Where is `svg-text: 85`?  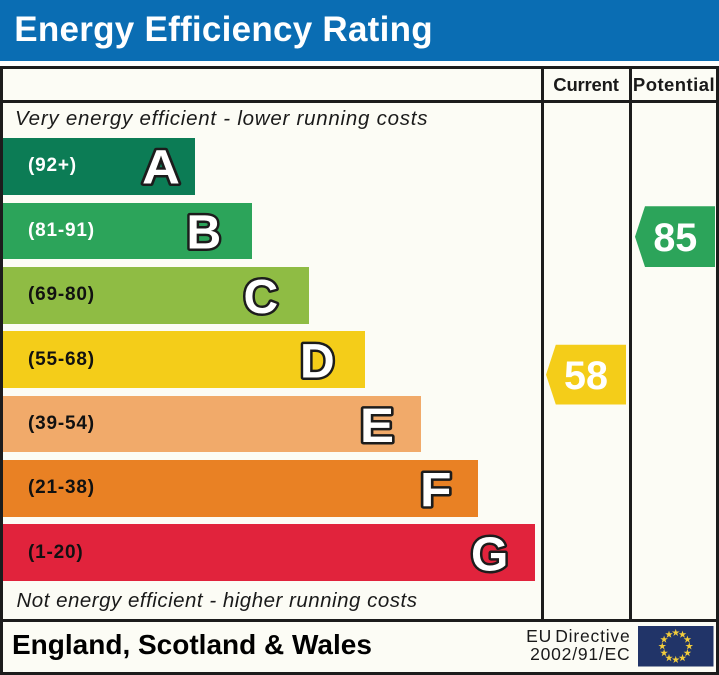 svg-text: 85 is located at coordinates (675, 238).